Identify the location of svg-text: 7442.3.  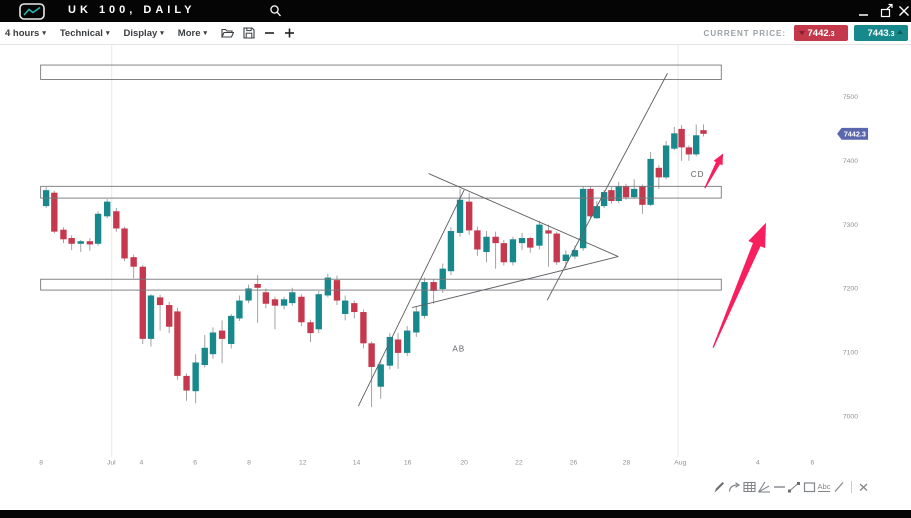
(855, 133).